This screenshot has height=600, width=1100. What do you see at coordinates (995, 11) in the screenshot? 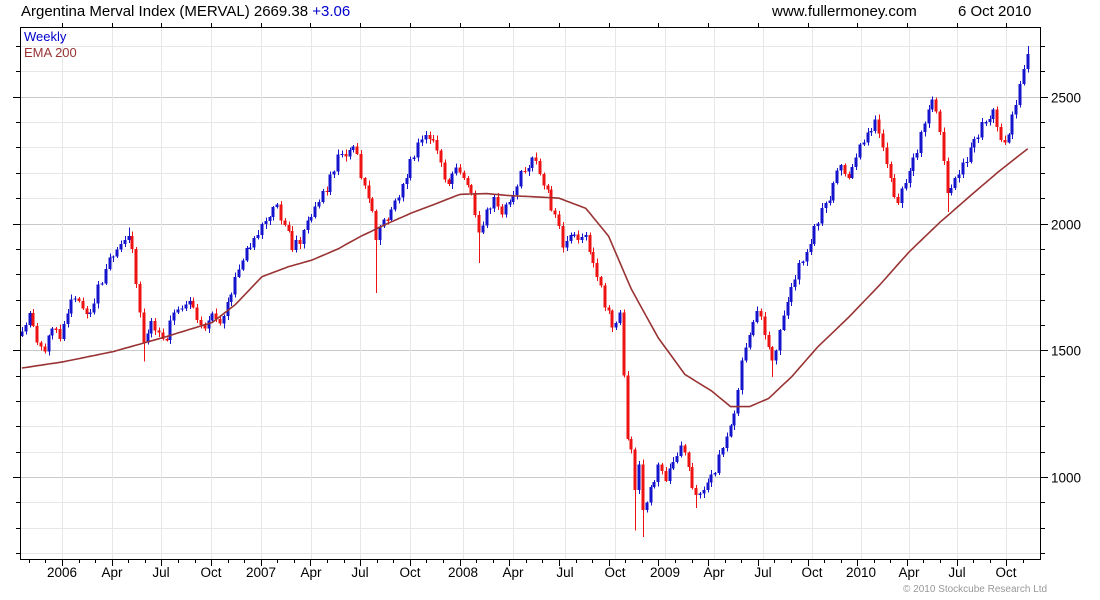
I see `chart-date: 6 Oct 2010` at bounding box center [995, 11].